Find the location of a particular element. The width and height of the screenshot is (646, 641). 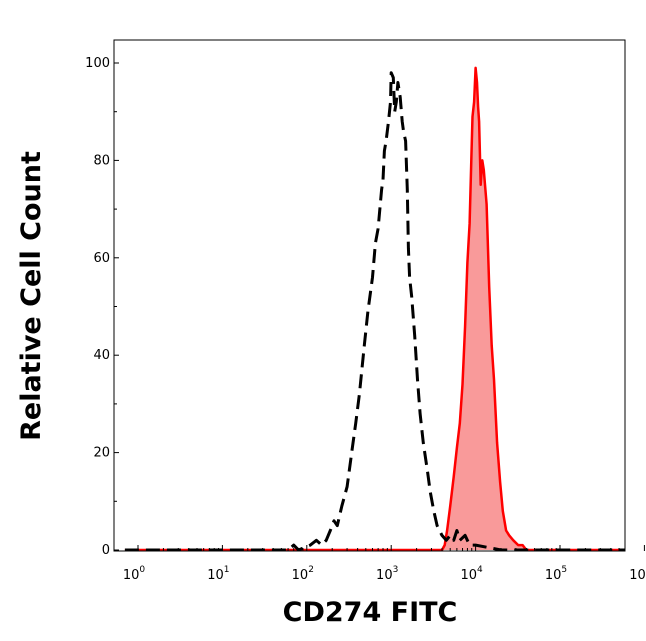

x-tick-label: 10⁰ is located at coordinates (134, 574).